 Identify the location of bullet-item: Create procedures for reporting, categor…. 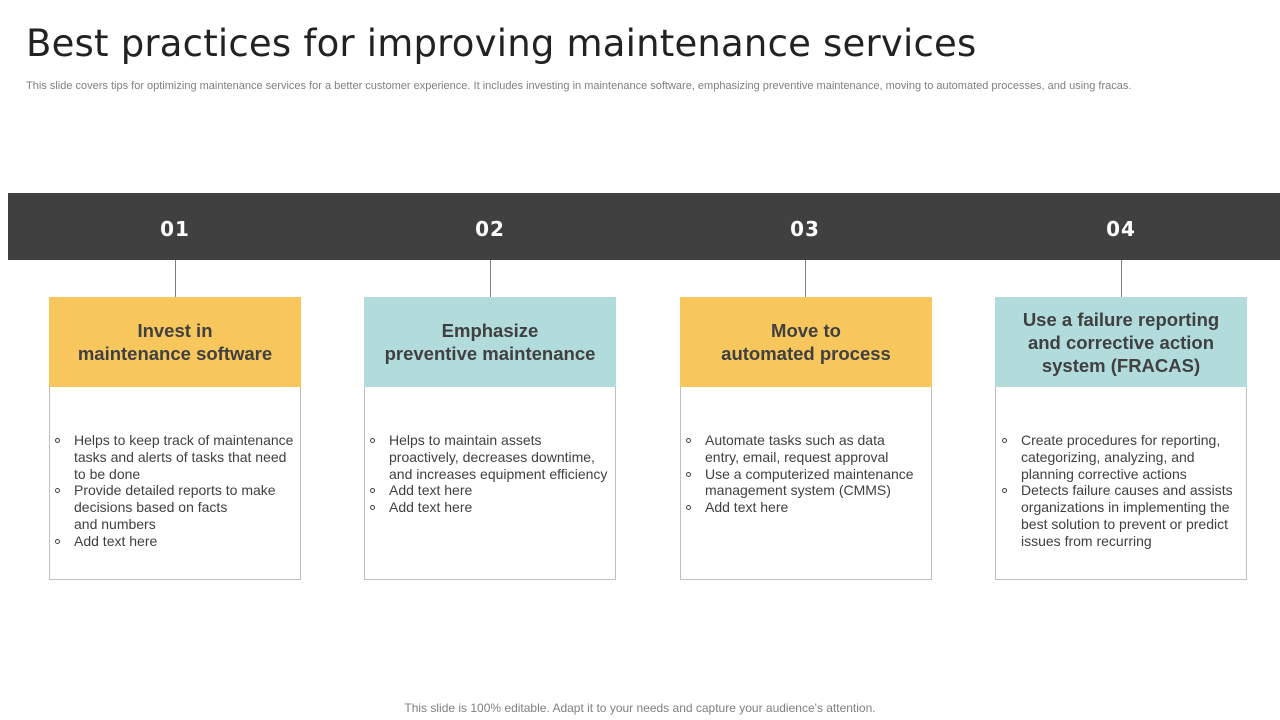
(1118, 457).